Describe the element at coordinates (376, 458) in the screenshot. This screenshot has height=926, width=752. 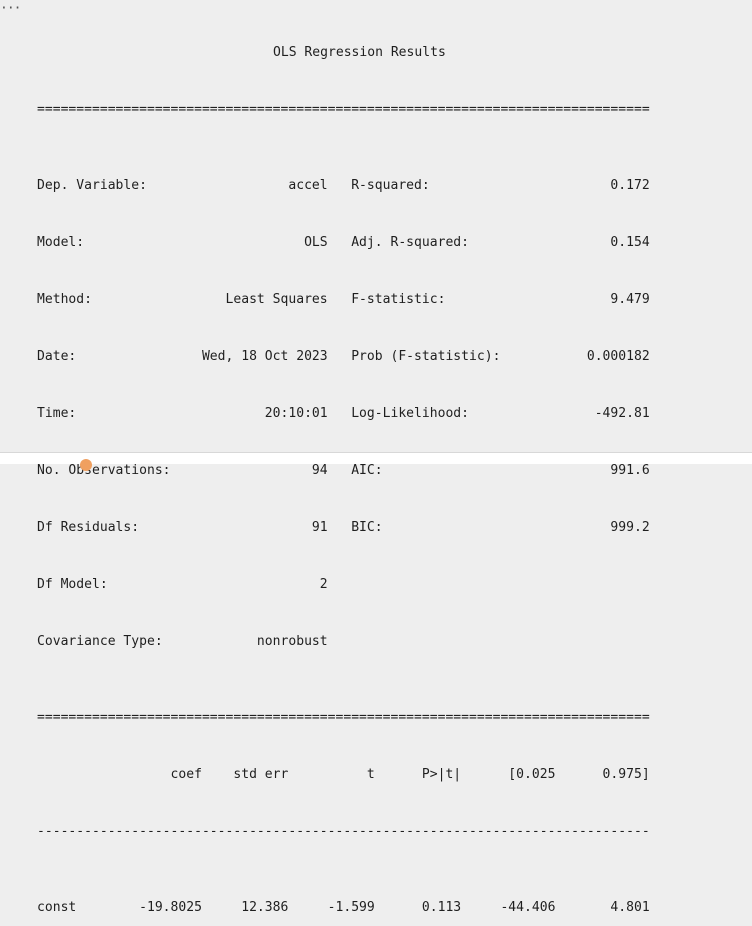
I see `next-cell-strip` at that location.